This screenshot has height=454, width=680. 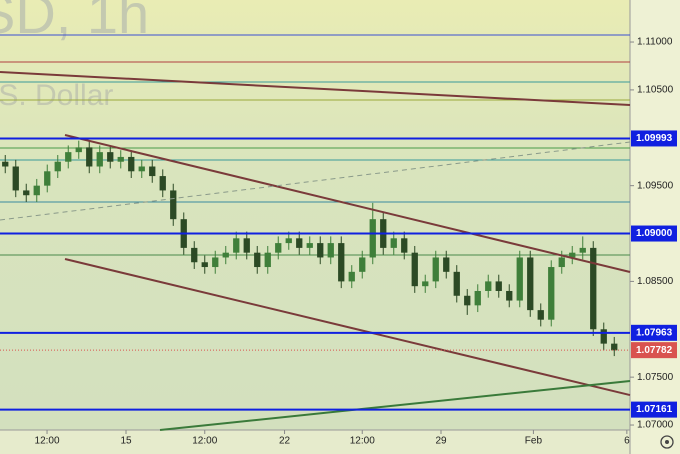 What do you see at coordinates (285, 441) in the screenshot?
I see `x-tick-label: 22` at bounding box center [285, 441].